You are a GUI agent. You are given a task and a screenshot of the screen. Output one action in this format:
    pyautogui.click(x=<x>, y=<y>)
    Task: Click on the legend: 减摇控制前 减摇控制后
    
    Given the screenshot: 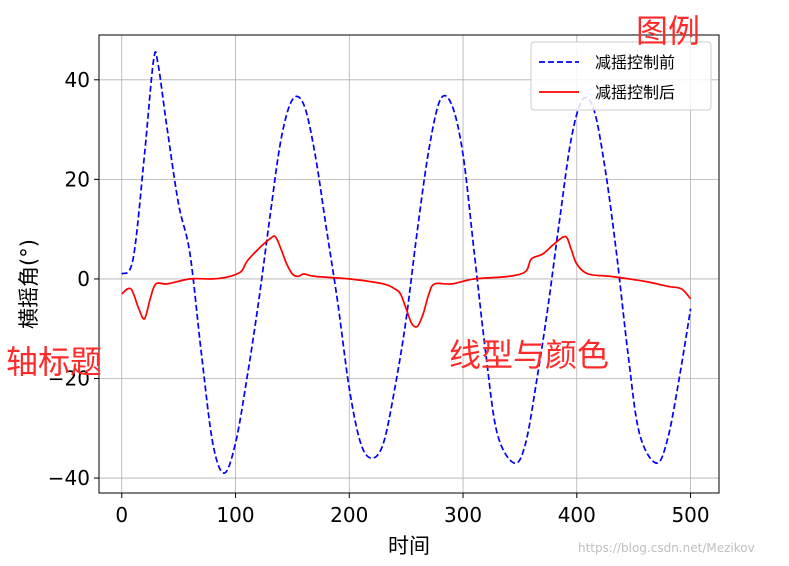 What is the action you would take?
    pyautogui.click(x=621, y=76)
    